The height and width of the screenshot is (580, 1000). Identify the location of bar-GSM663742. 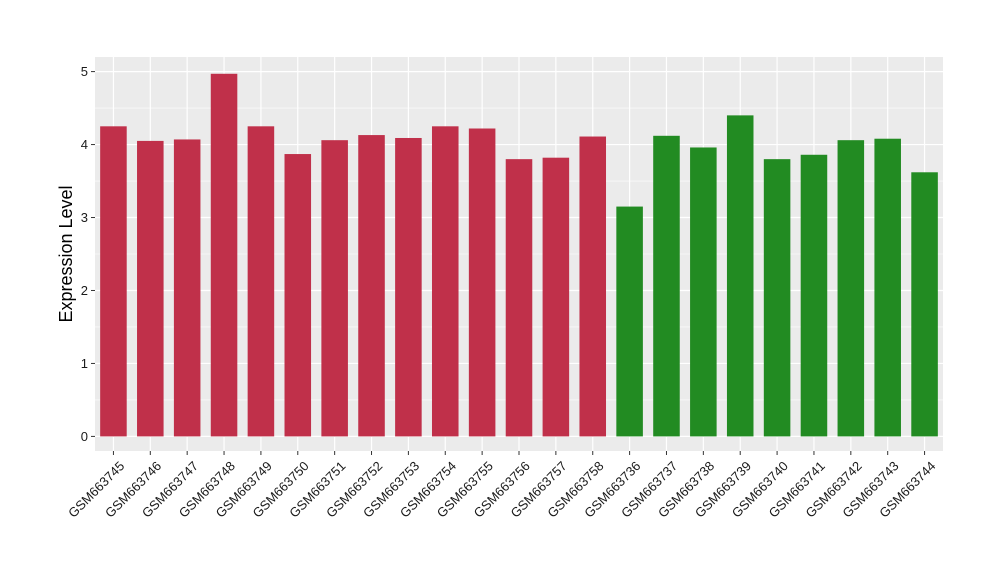
(851, 288).